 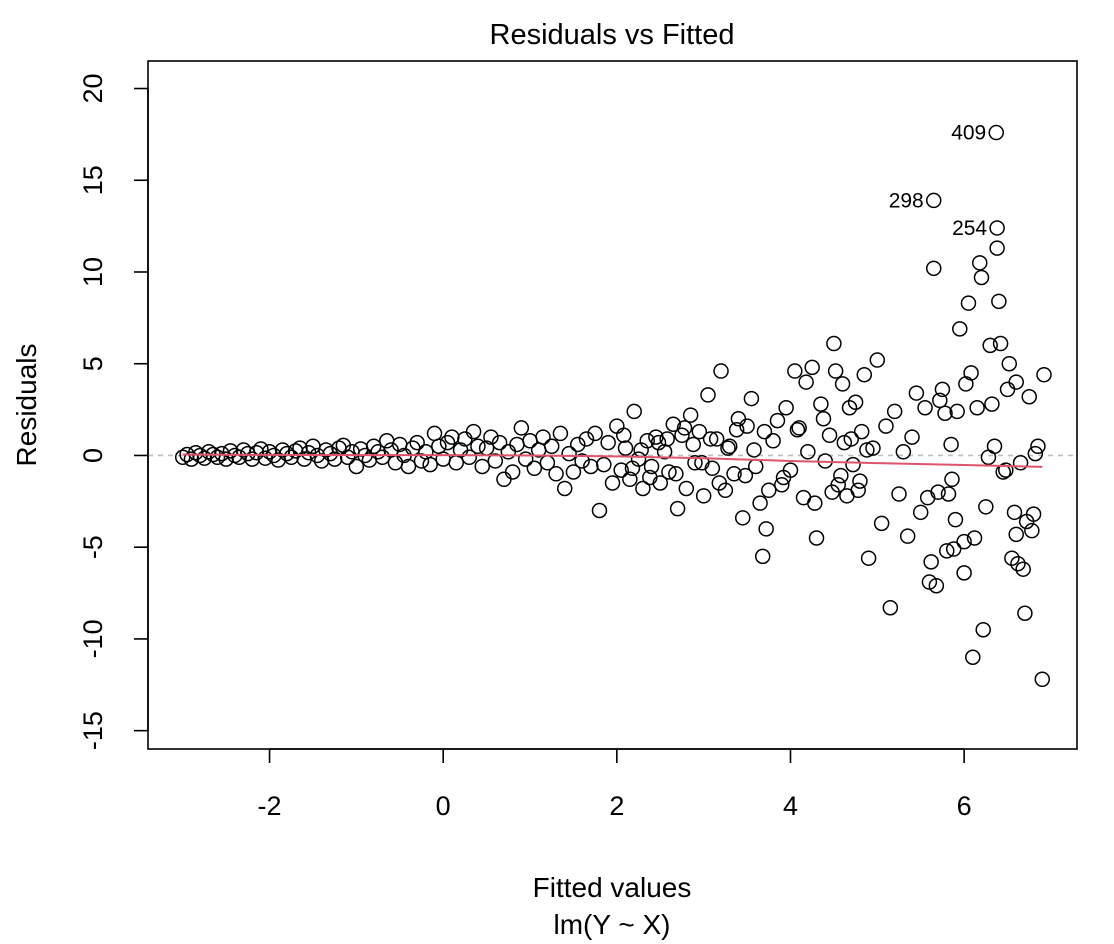 What do you see at coordinates (612, 887) in the screenshot?
I see `x-axis-title: Fitted values` at bounding box center [612, 887].